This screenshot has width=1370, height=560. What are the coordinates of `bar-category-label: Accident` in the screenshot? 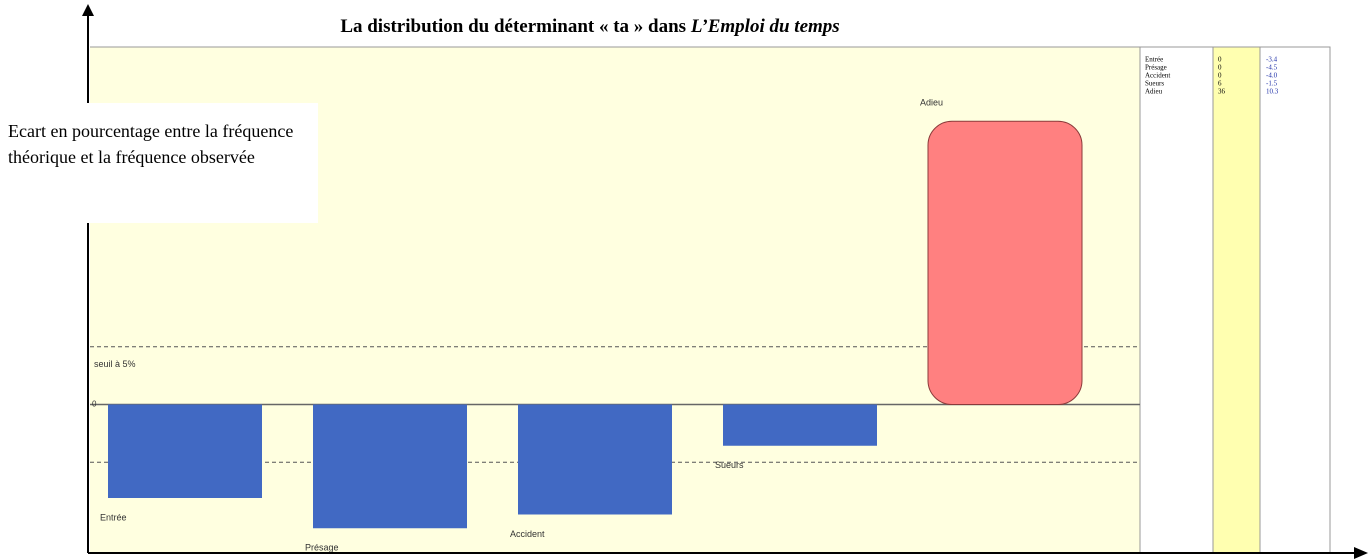 It's located at (527, 534).